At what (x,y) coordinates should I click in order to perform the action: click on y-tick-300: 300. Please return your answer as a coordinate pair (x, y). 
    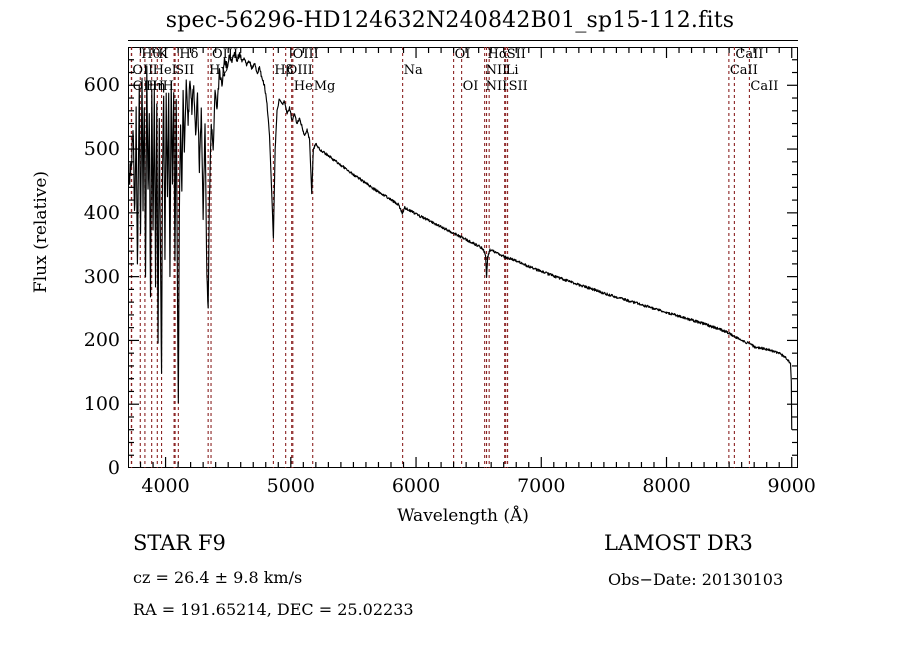
    Looking at the image, I should click on (101, 276).